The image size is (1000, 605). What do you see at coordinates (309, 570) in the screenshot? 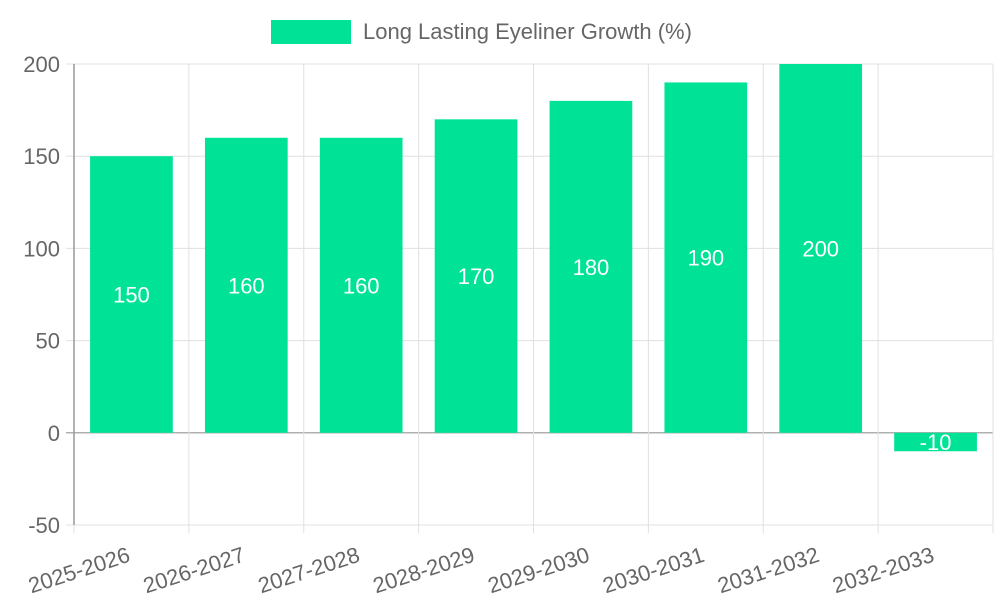
I see `x-tick-label: 2027-2028` at bounding box center [309, 570].